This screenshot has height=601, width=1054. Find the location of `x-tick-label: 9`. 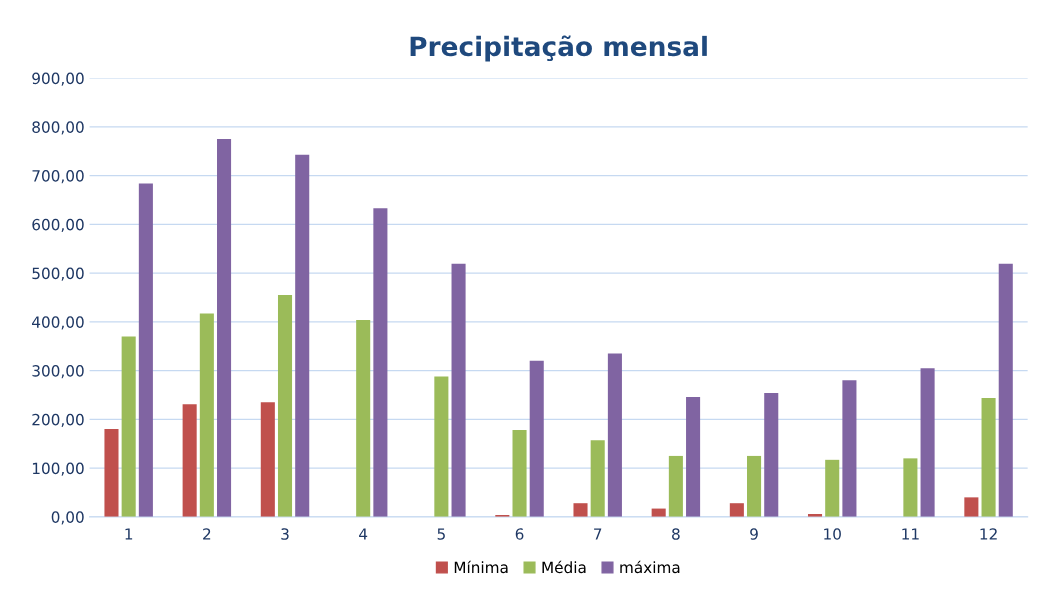

x-tick-label: 9 is located at coordinates (754, 534).